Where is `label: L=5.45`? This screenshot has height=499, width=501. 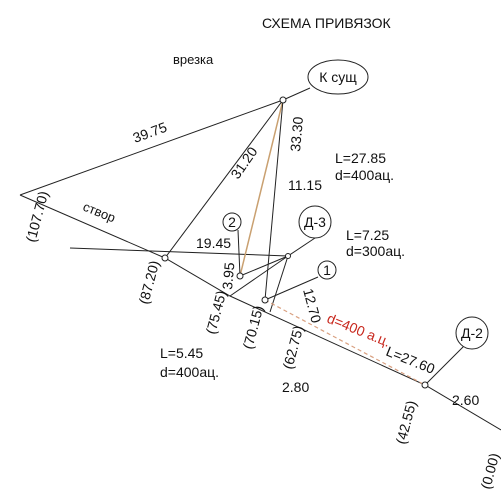
label: L=5.45 is located at coordinates (181, 353).